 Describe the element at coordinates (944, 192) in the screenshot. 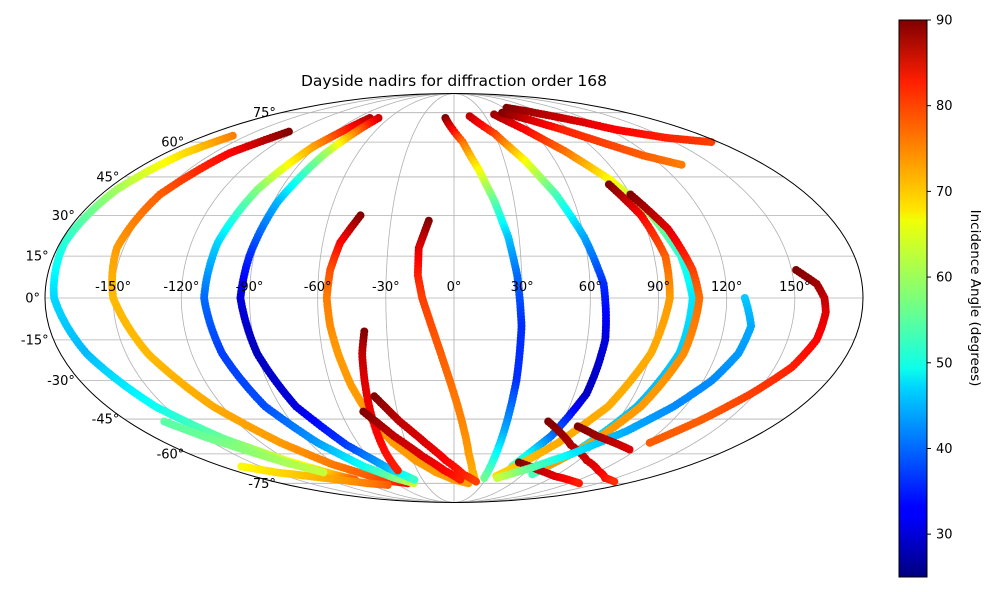

I see `colorbar-tick-label: 70` at that location.